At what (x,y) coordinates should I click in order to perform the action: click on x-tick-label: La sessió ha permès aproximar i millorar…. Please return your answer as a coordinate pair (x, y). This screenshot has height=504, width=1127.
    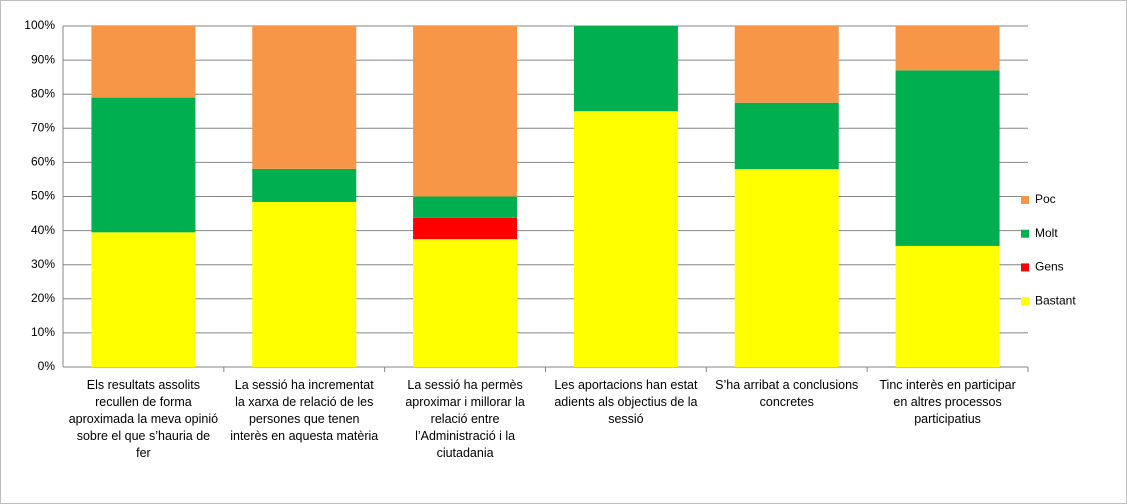
    Looking at the image, I should click on (465, 419).